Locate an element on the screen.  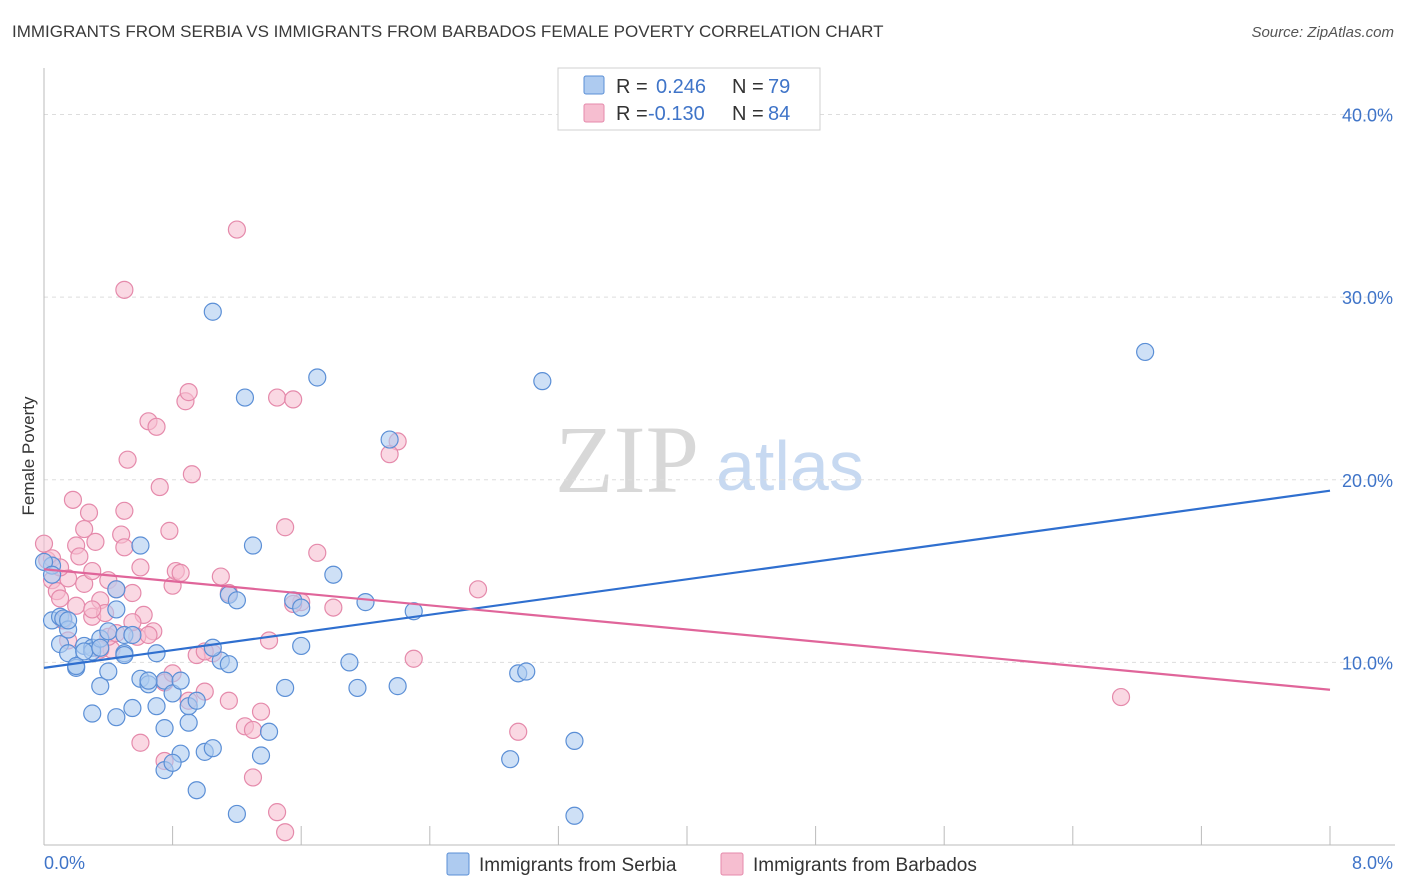
legend-box: R = 0.246 N = 79 R = -0.130 N = 84 is located at coordinates (689, 99).